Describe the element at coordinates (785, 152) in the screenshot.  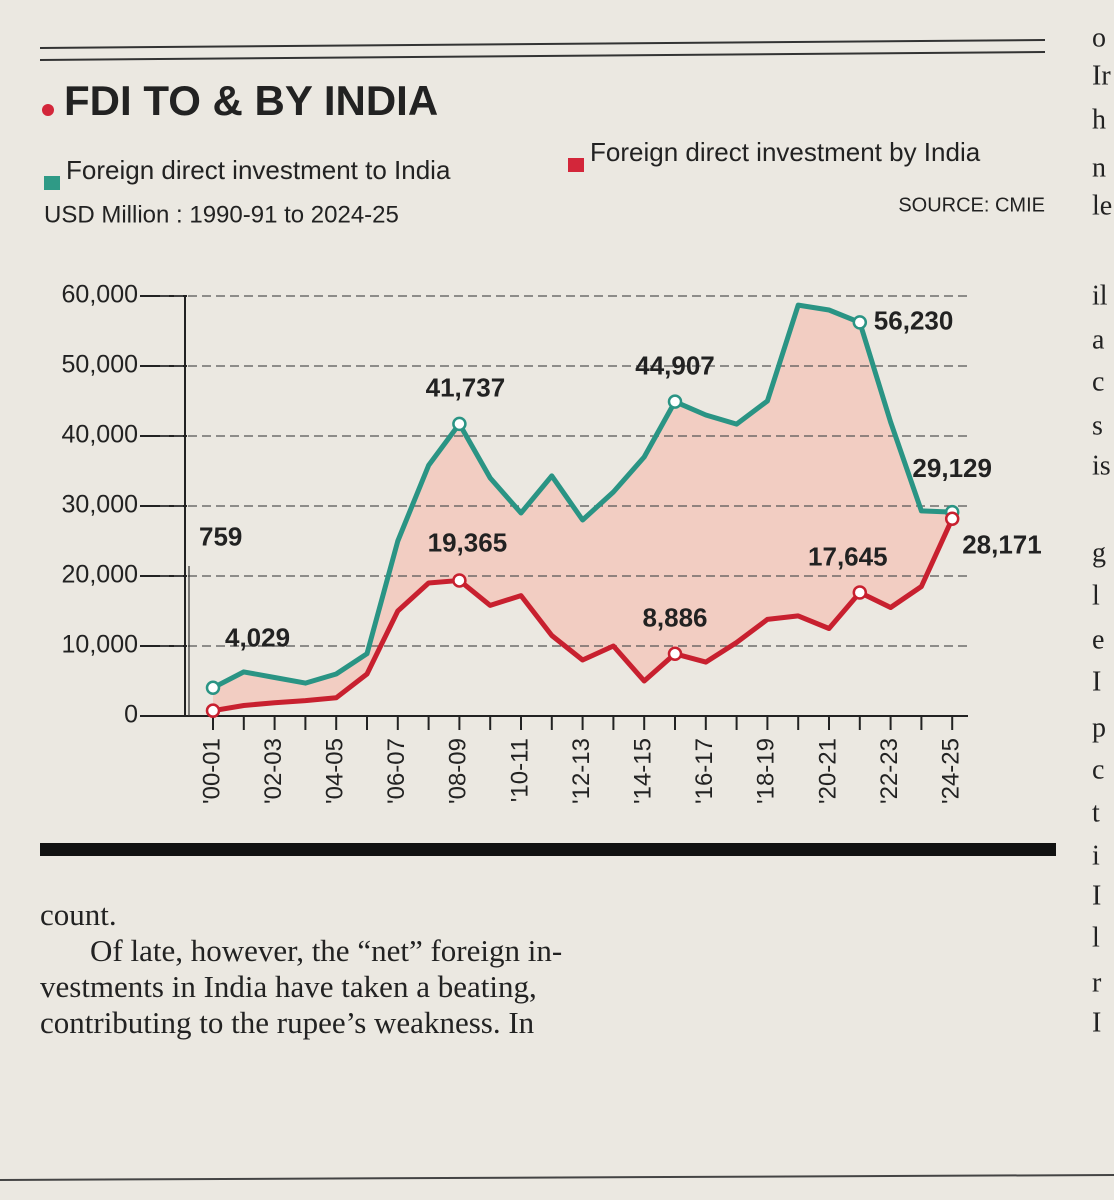
I see `legend-label: Foreign direct investment by India` at that location.